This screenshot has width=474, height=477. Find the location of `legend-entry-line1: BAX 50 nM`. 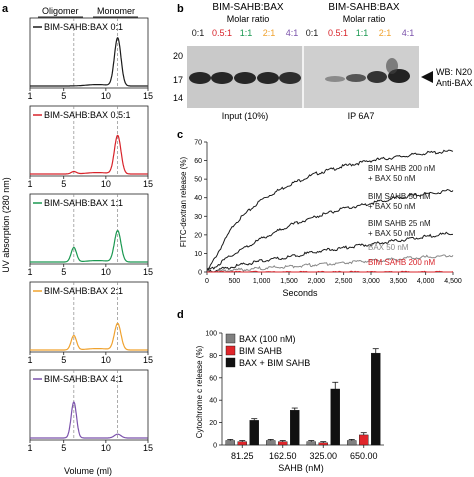

legend-entry-line1: BAX 50 nM is located at coordinates (388, 247).